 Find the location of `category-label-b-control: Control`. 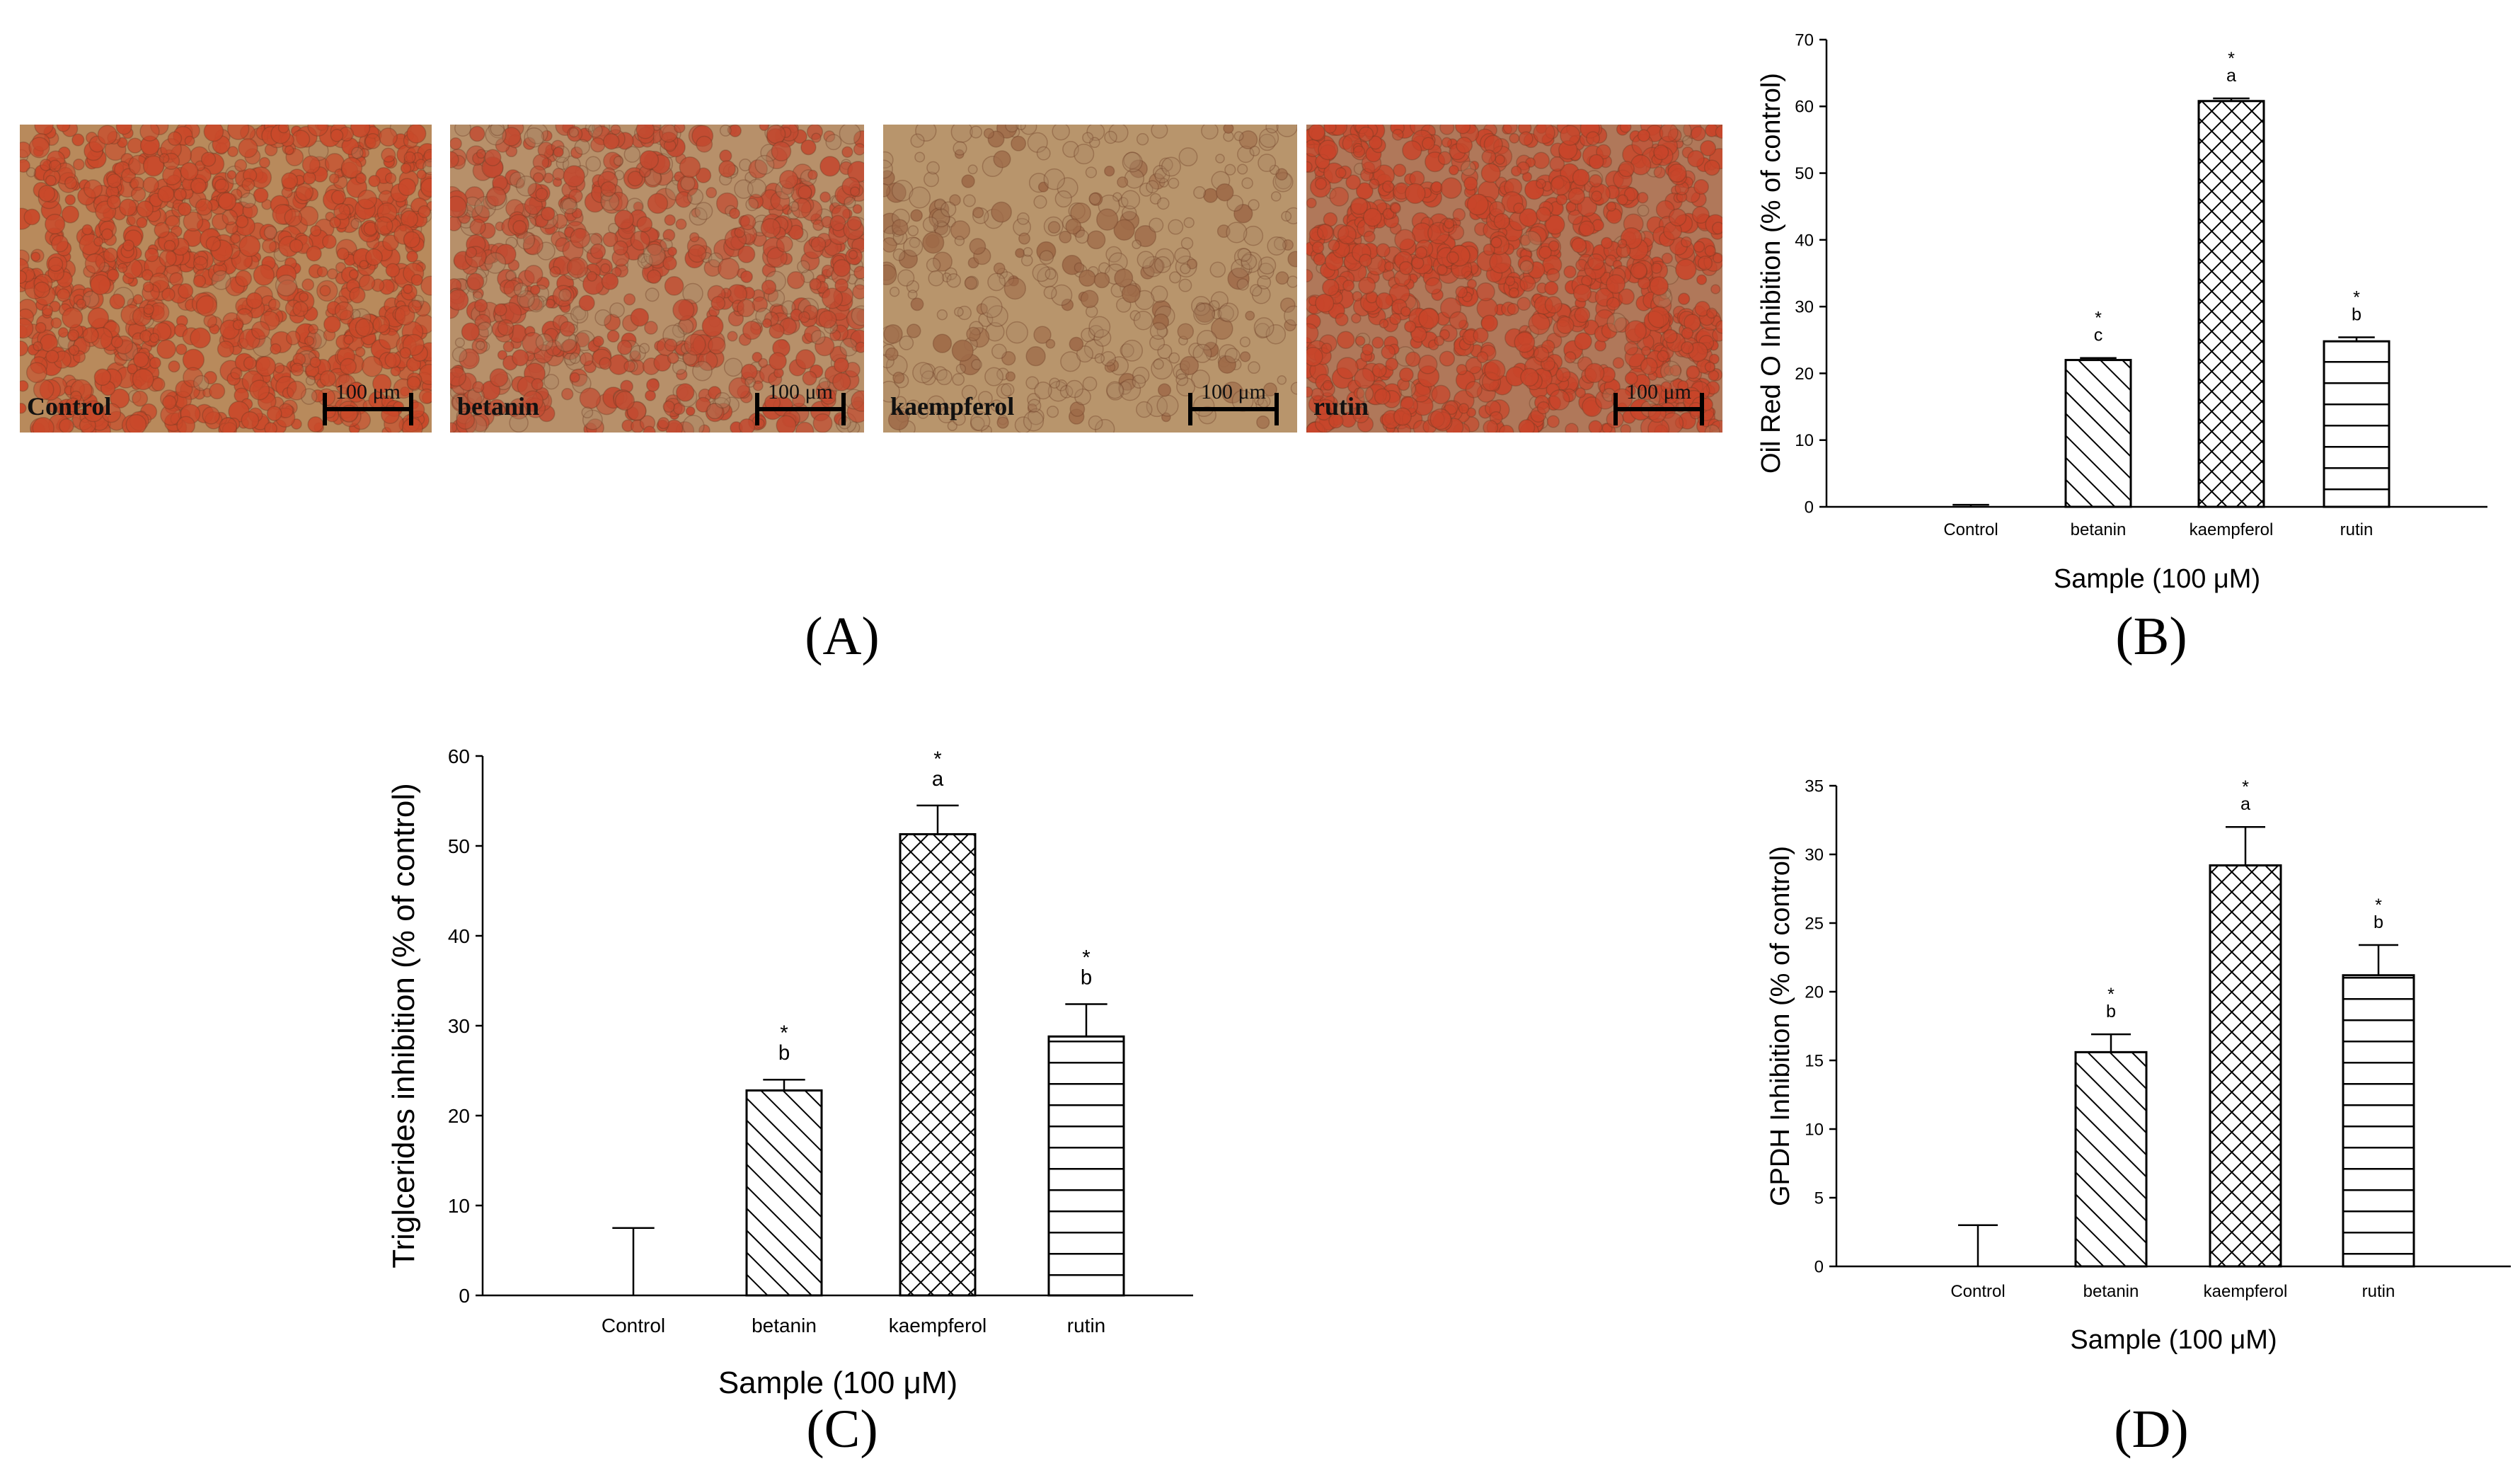

category-label-b-control: Control is located at coordinates (1971, 529).